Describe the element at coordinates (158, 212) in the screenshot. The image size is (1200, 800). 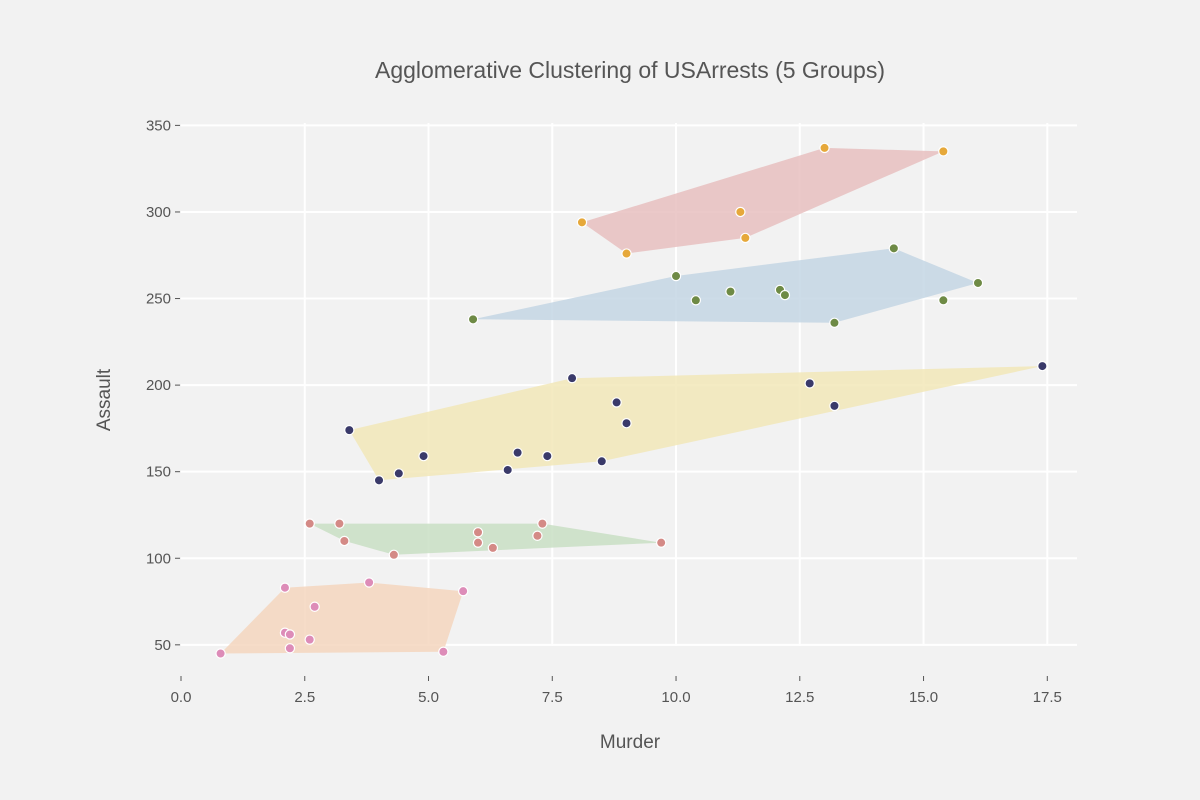
I see `y-tick-label: 300` at that location.